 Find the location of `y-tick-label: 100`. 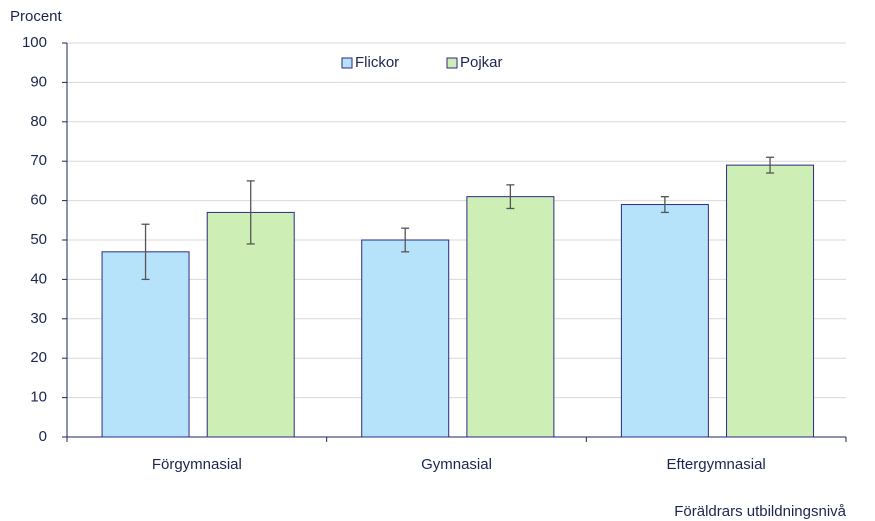

y-tick-label: 100 is located at coordinates (34, 42).